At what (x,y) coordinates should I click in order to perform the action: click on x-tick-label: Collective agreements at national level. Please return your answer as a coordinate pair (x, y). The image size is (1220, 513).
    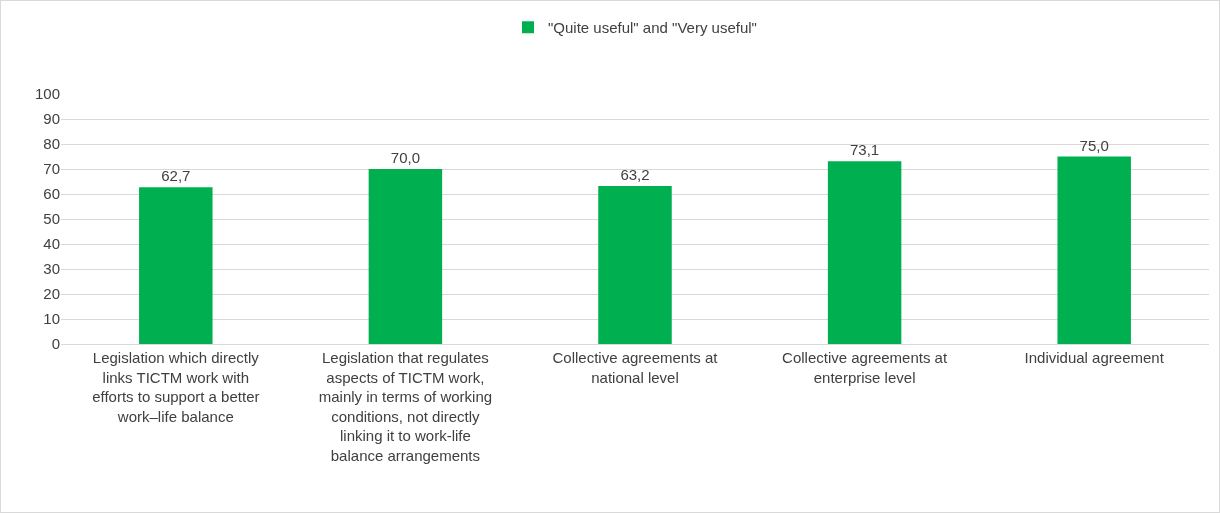
    Looking at the image, I should click on (635, 367).